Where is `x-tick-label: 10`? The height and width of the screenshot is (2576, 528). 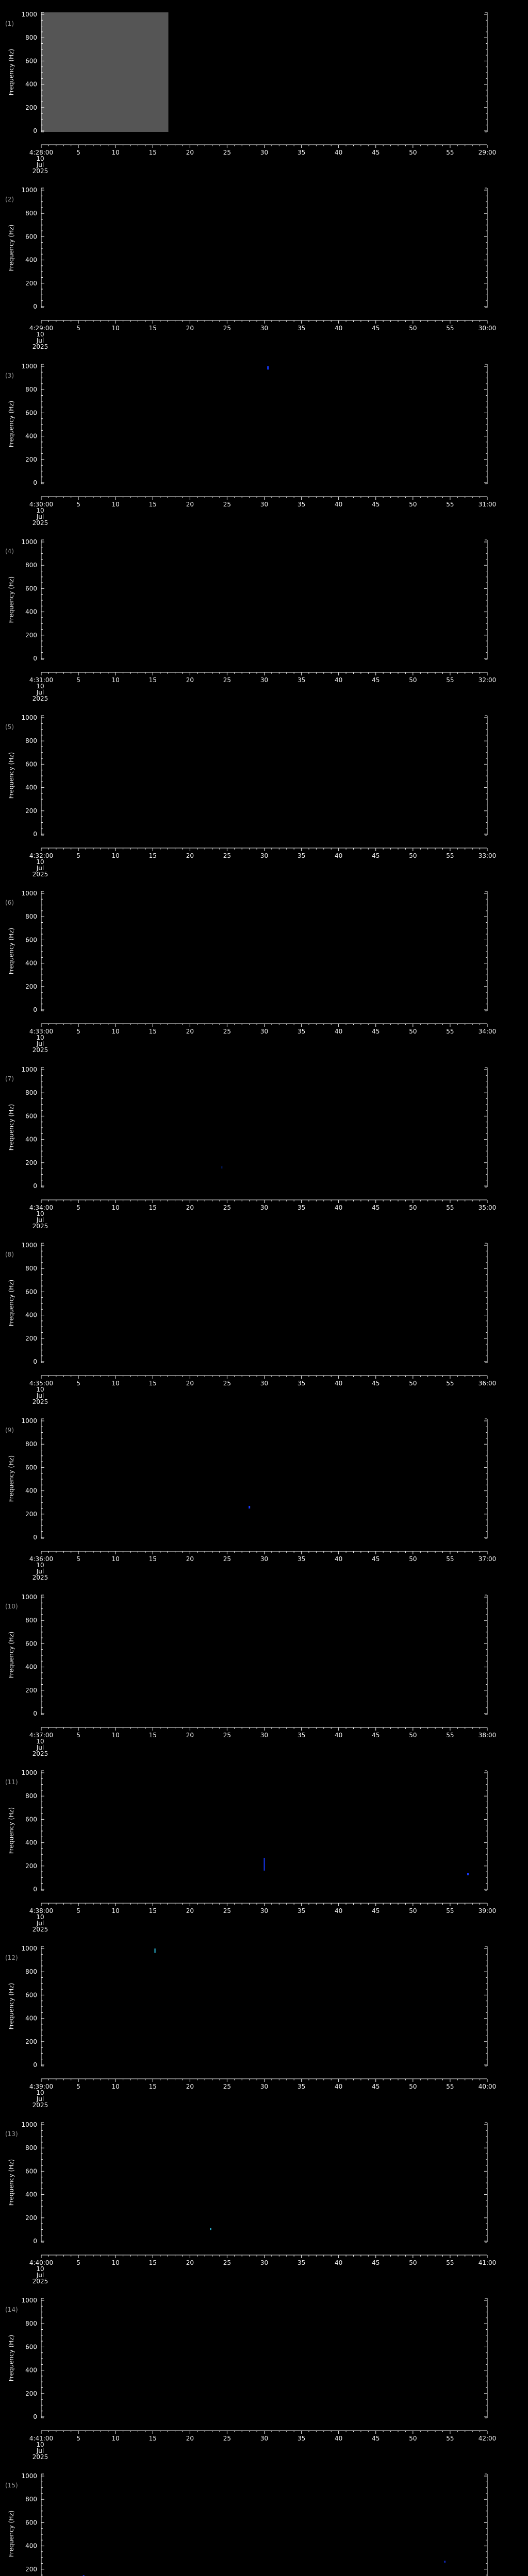
x-tick-label: 10 is located at coordinates (116, 1735).